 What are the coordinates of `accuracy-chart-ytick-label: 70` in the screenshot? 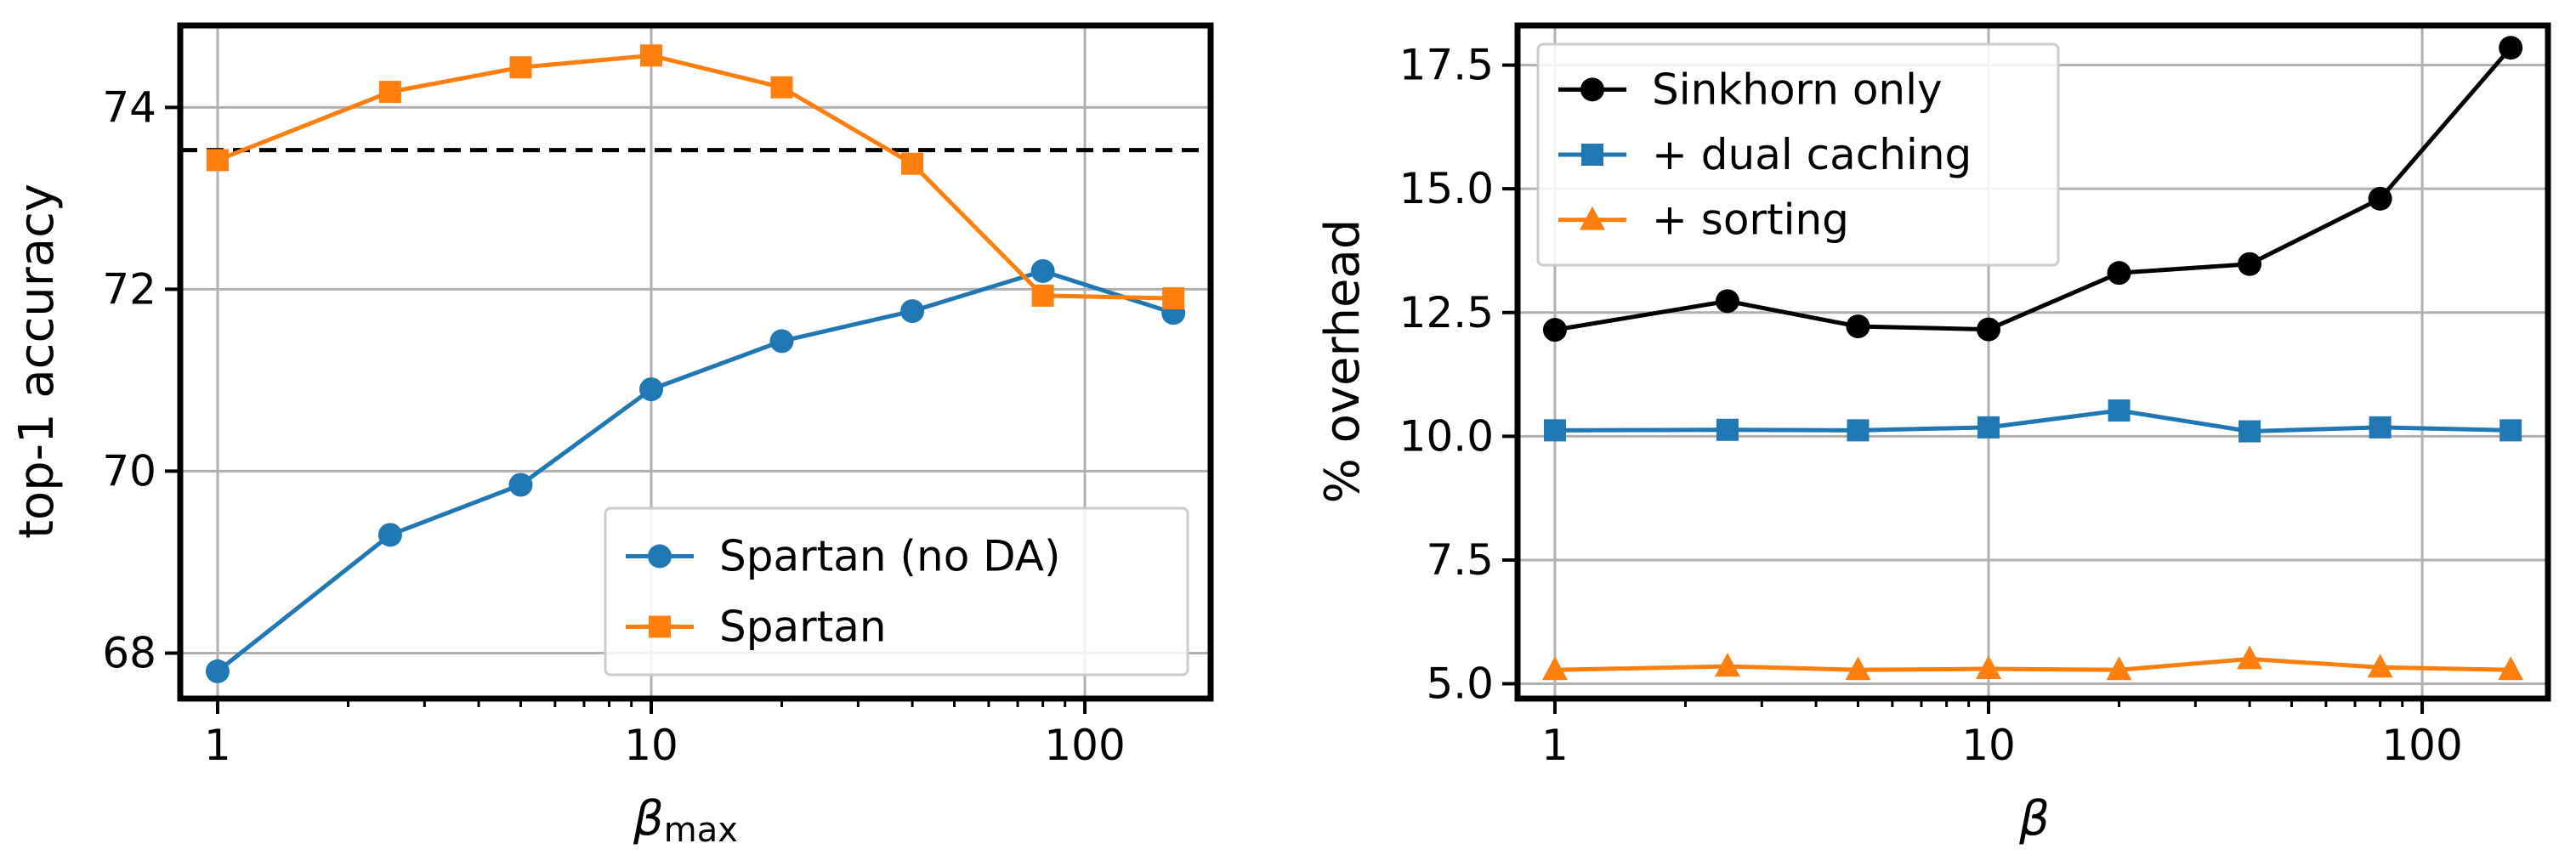 It's located at (129, 470).